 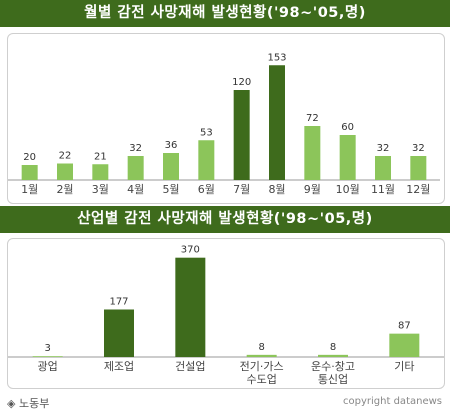 I want to click on tick-label-1: 1월, so click(x=29, y=189).